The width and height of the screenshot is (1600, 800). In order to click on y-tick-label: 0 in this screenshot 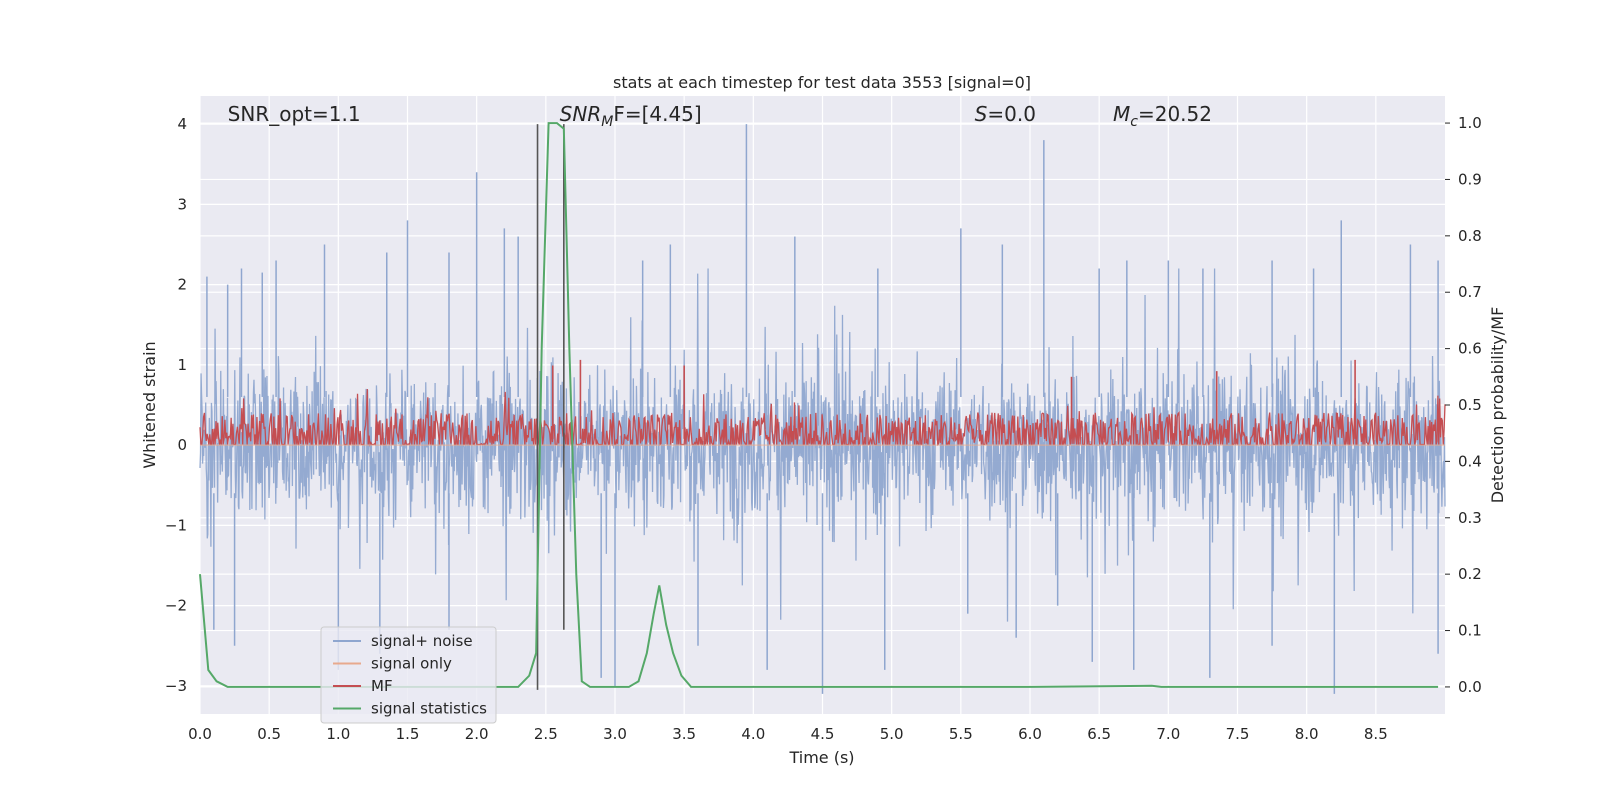, I will do `click(182, 445)`.